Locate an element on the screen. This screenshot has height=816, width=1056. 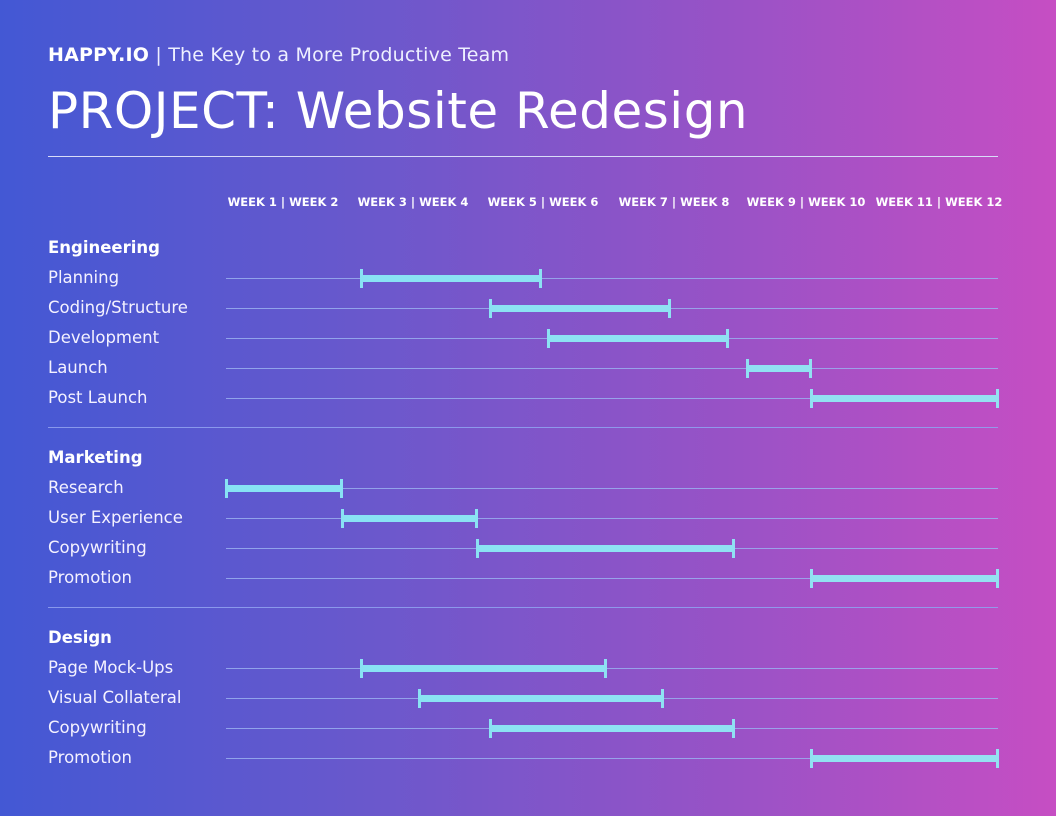
task-label: Planning is located at coordinates (84, 277).